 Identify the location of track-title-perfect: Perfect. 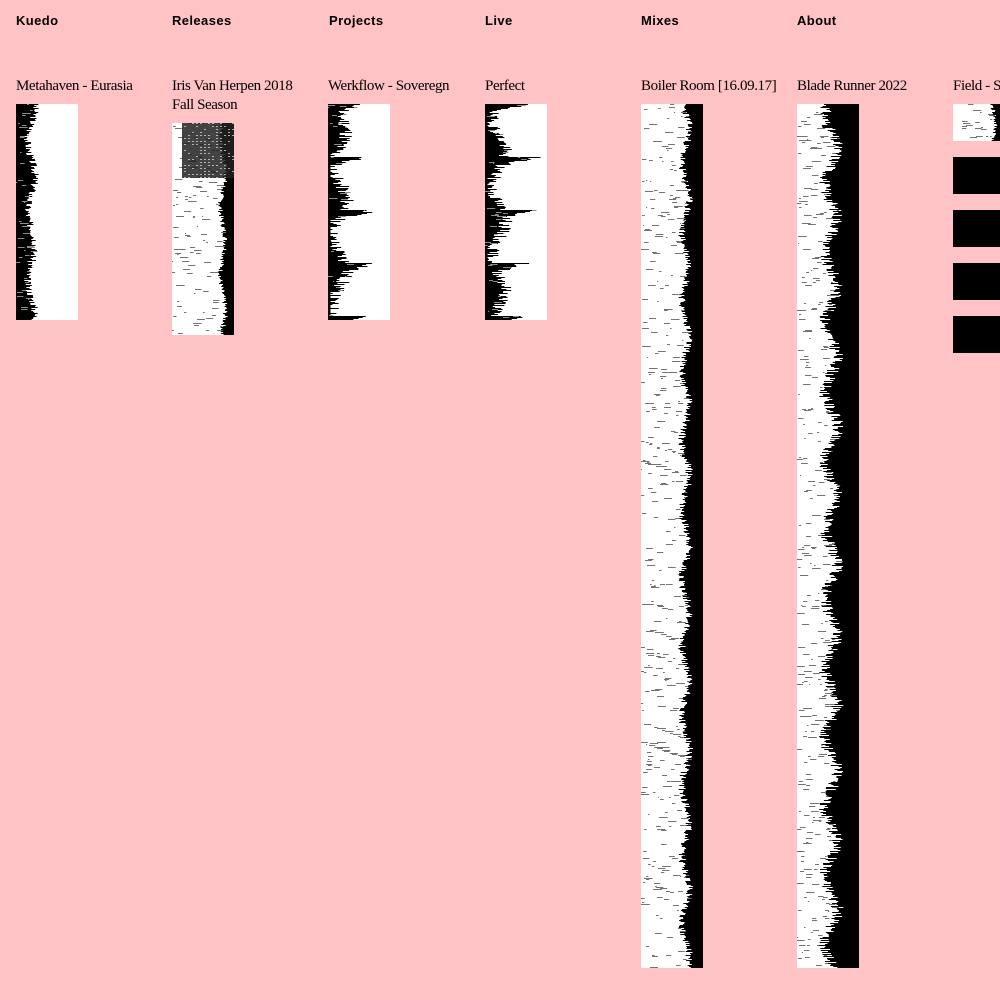
(505, 86).